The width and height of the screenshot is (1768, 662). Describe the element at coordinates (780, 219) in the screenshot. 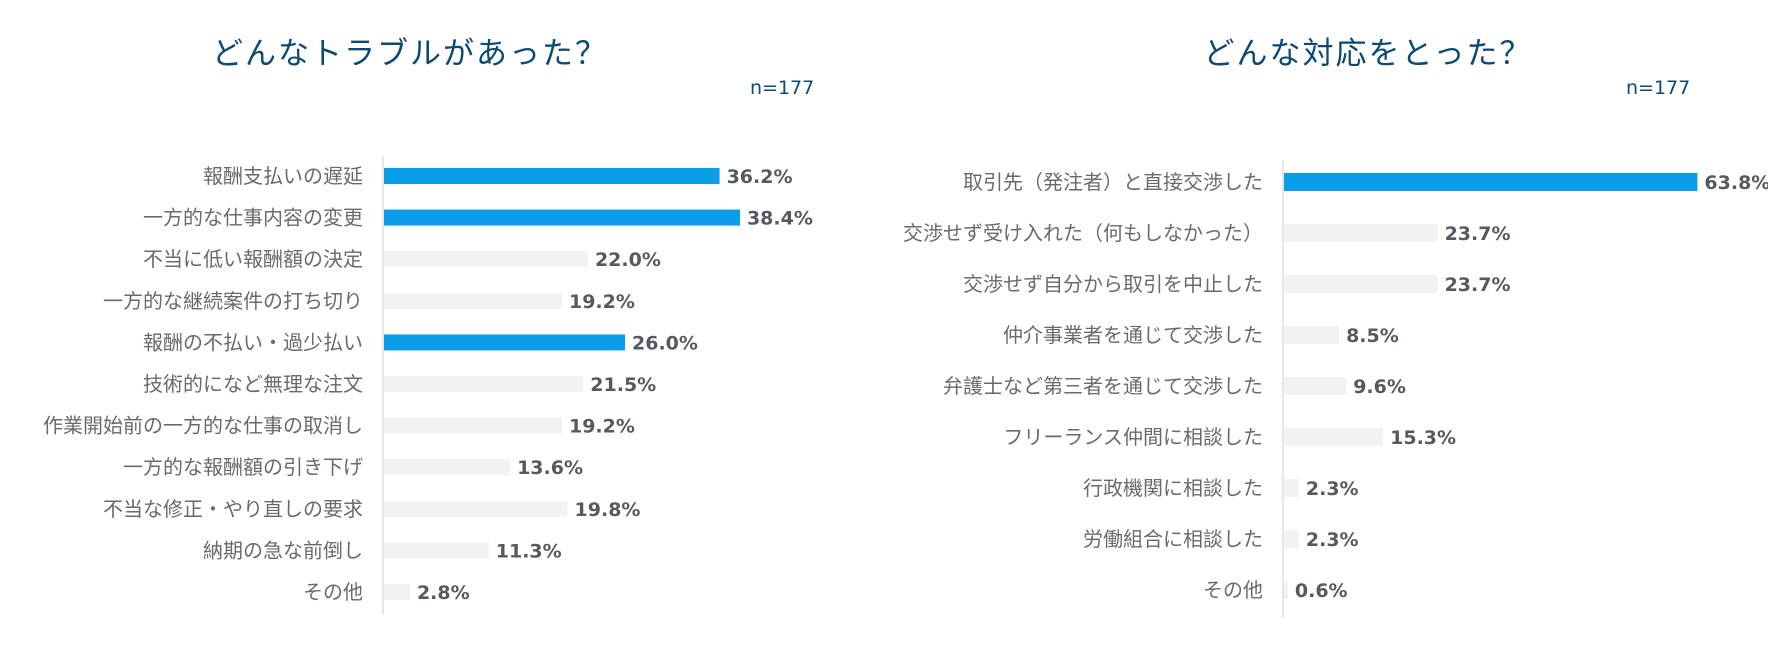

I see `value-label: 38.4%` at that location.